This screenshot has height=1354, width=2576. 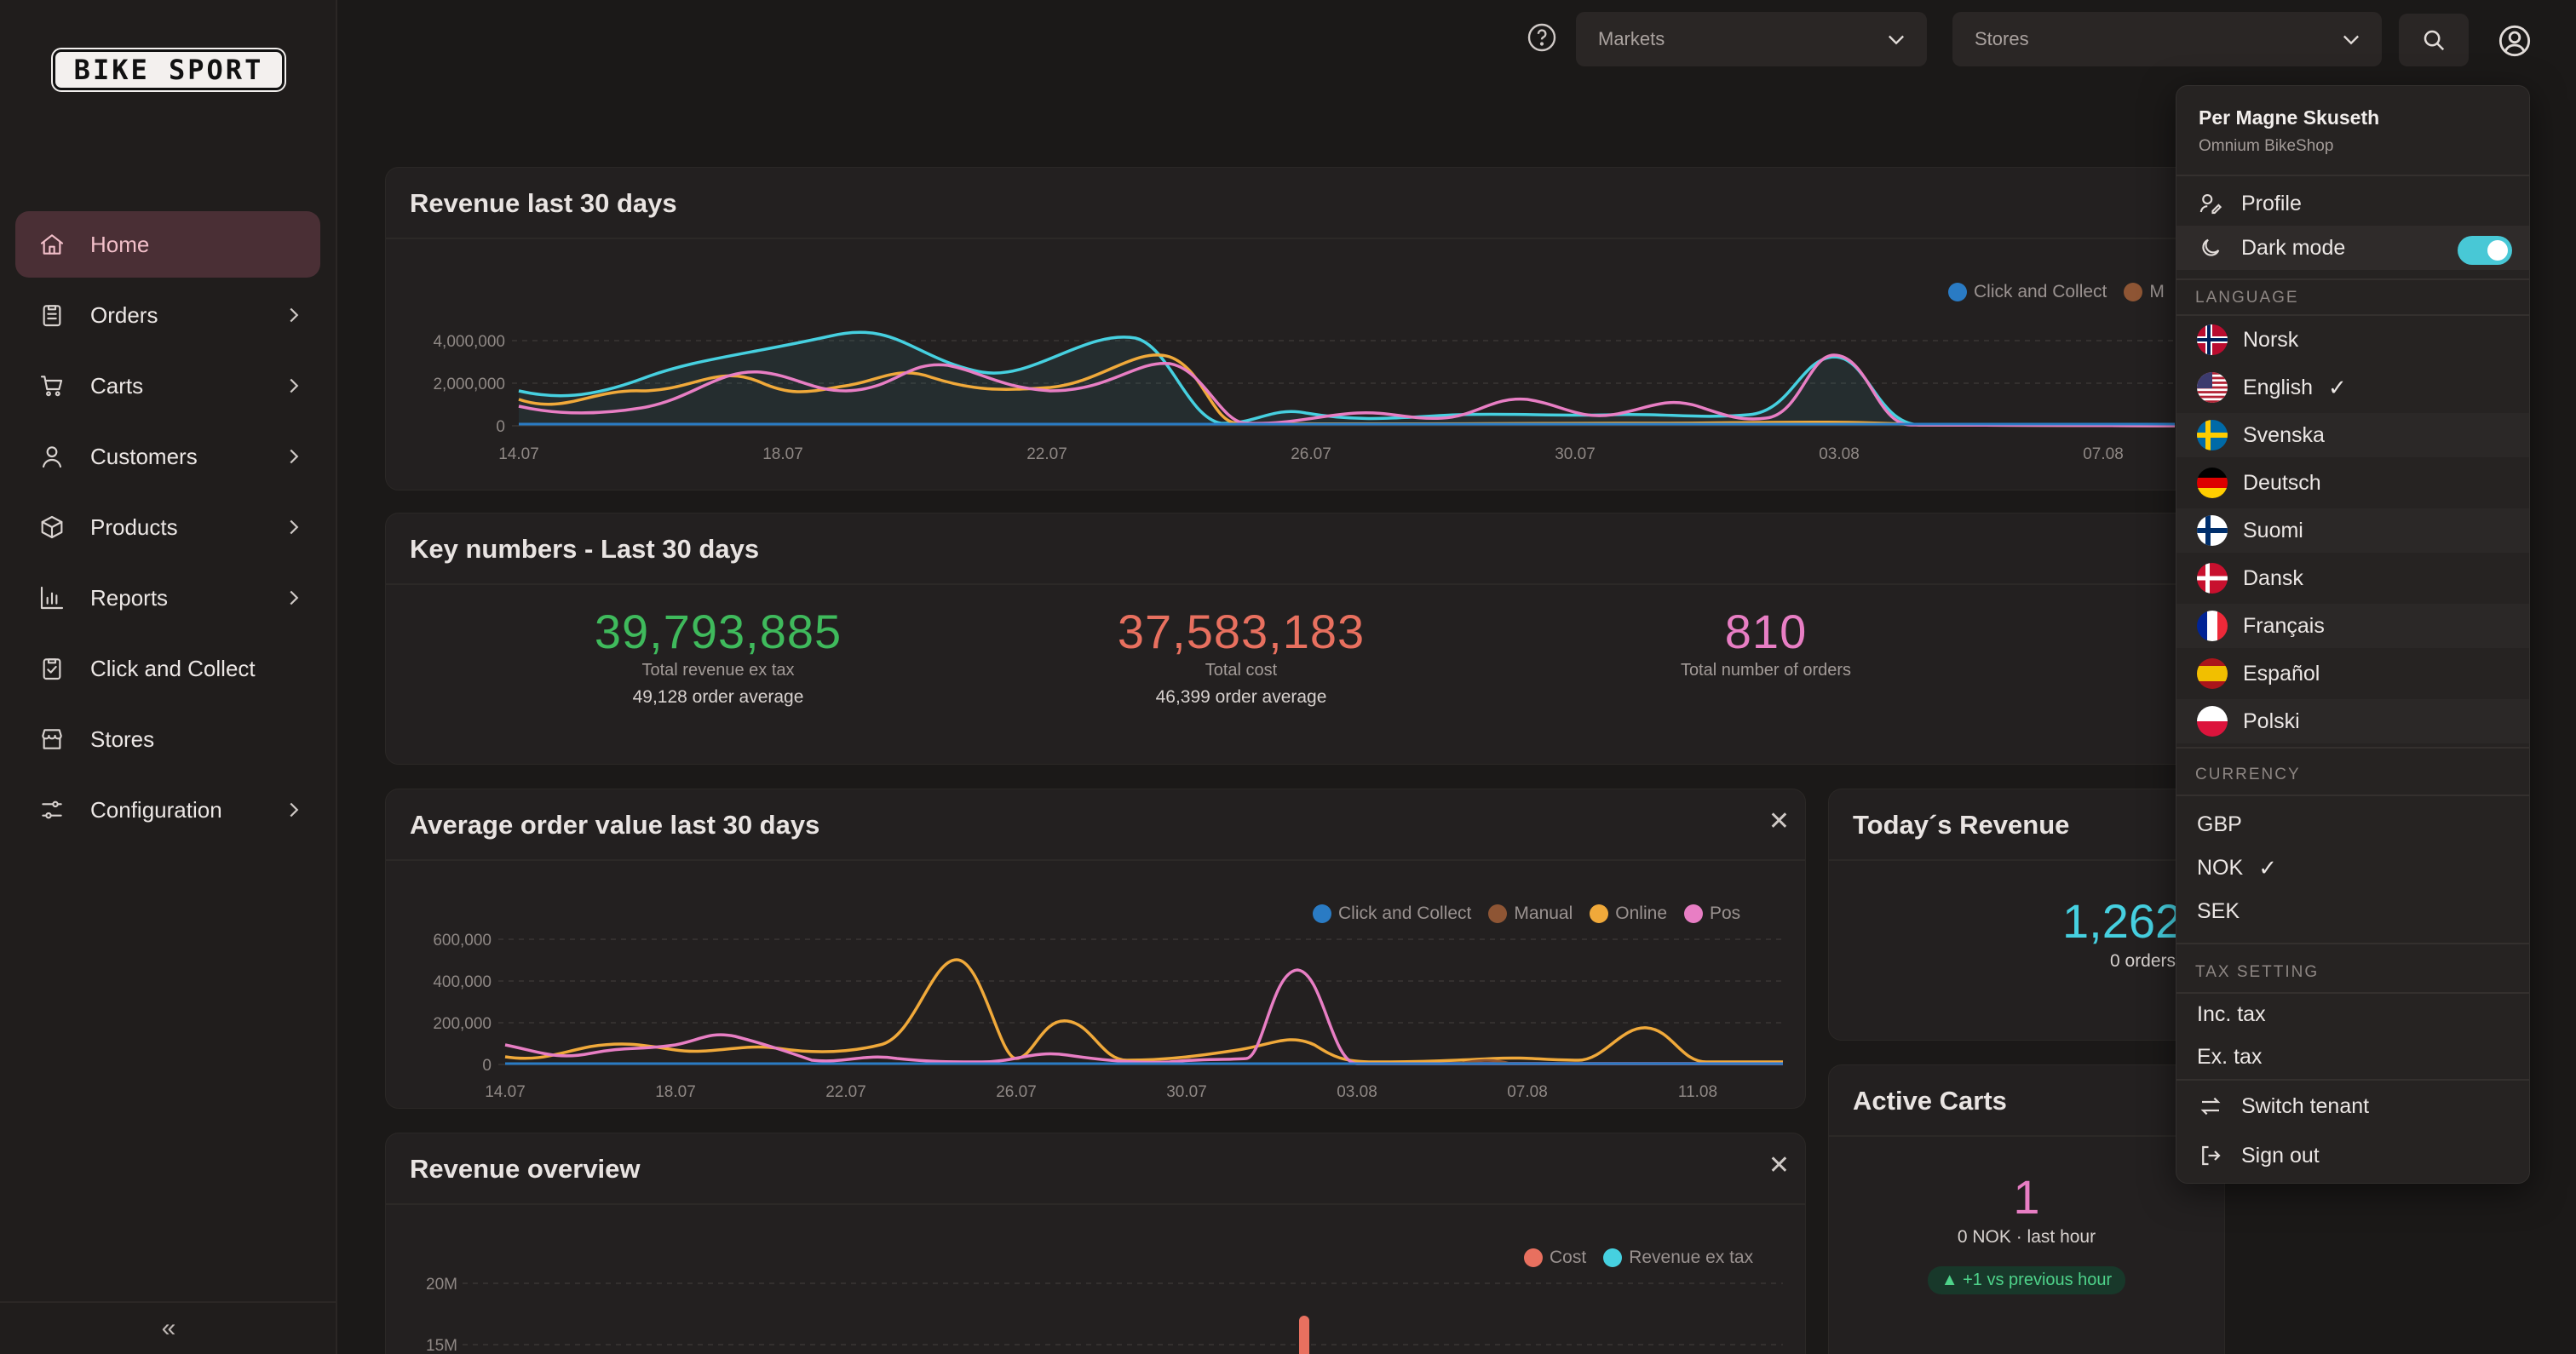 What do you see at coordinates (2353, 626) in the screenshot?
I see `language-option-français: Français` at bounding box center [2353, 626].